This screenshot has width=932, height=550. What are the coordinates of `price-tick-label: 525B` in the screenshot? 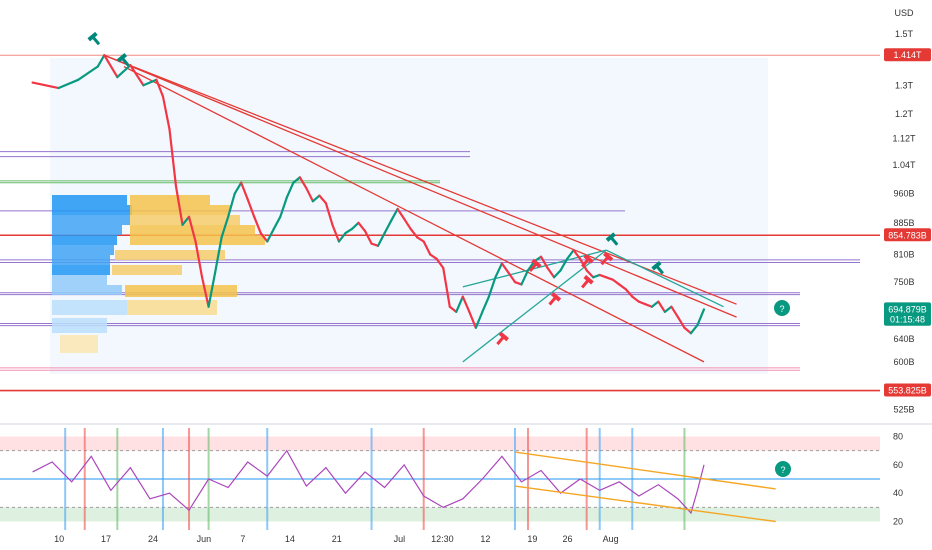 It's located at (903, 410).